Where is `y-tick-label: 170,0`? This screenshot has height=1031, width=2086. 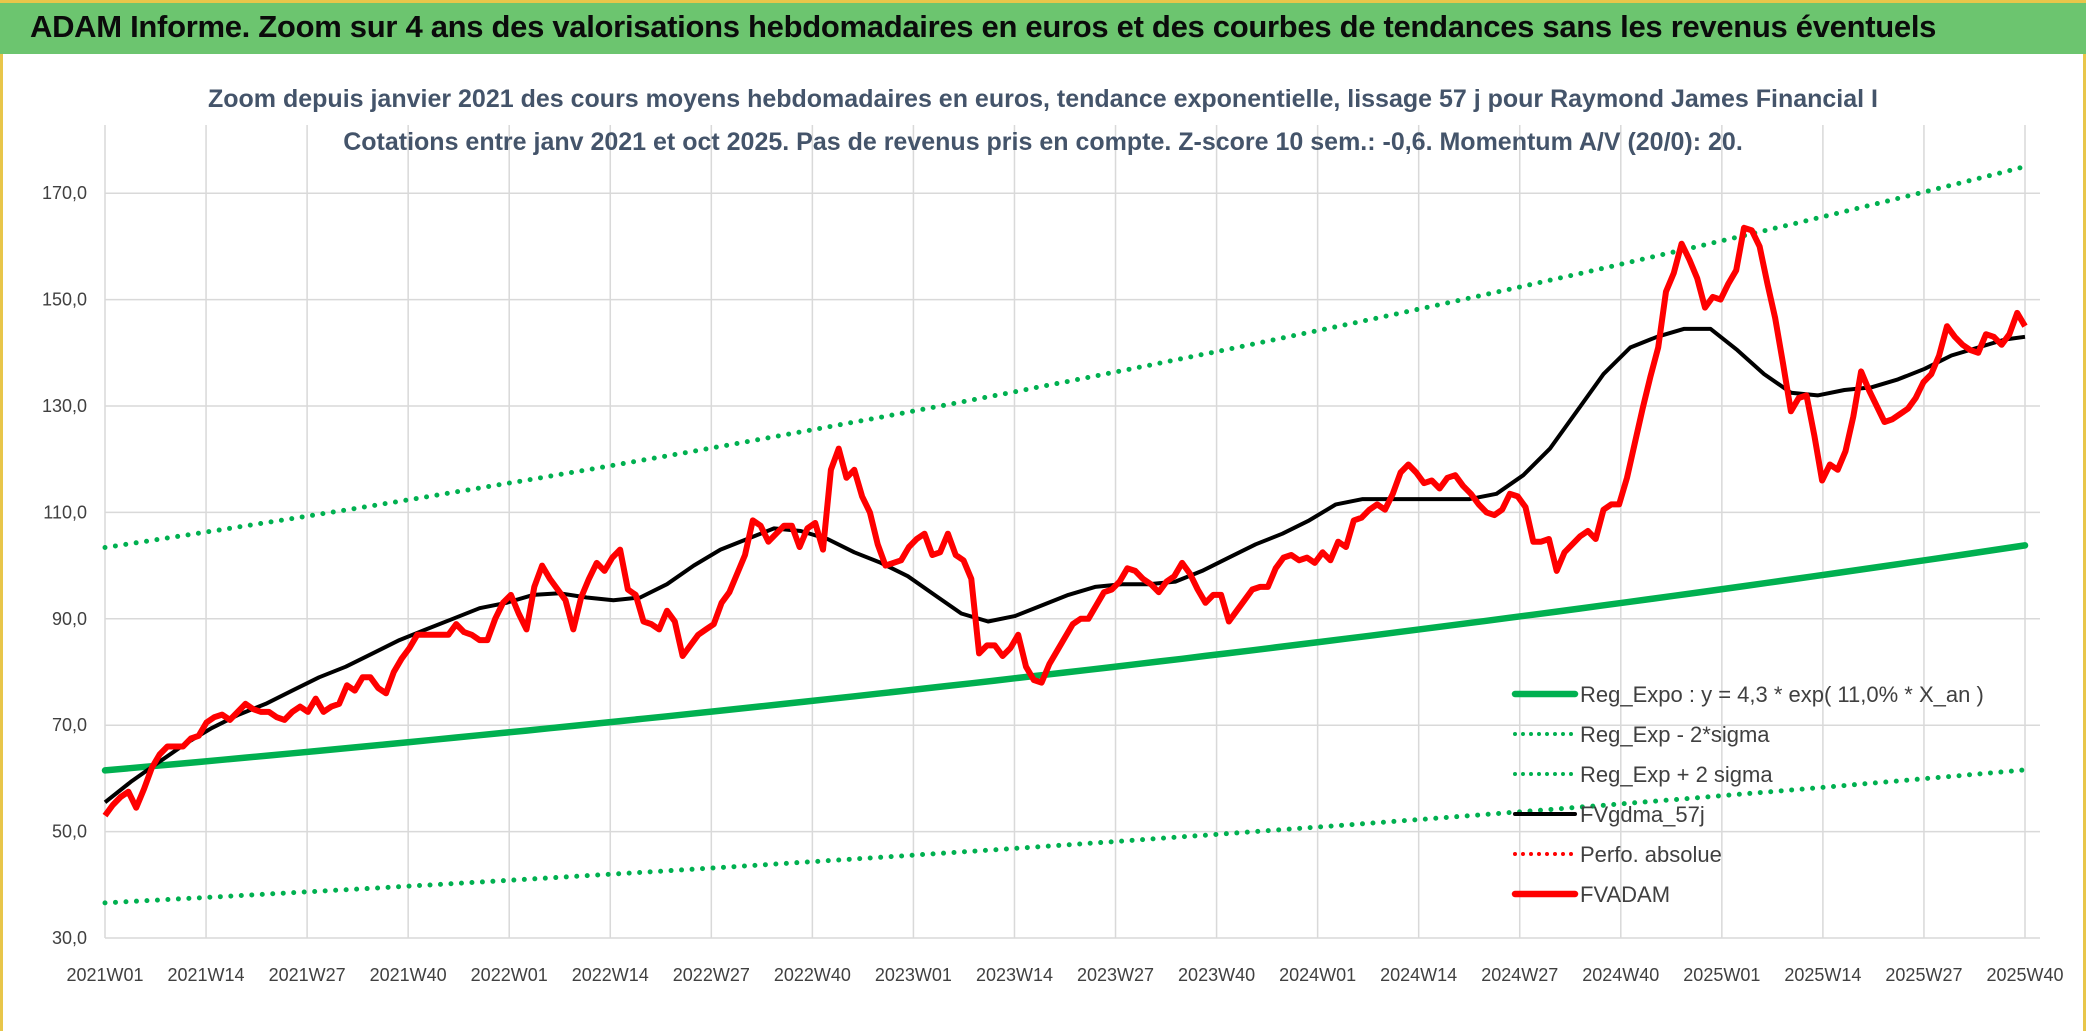
y-tick-label: 170,0 is located at coordinates (64, 193).